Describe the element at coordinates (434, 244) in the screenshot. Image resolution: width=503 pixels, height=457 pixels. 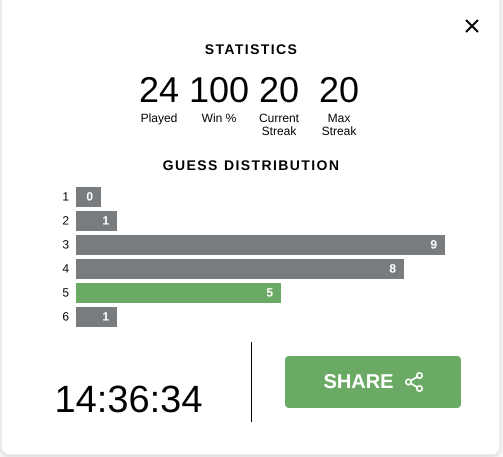
I see `data-label: 9` at that location.